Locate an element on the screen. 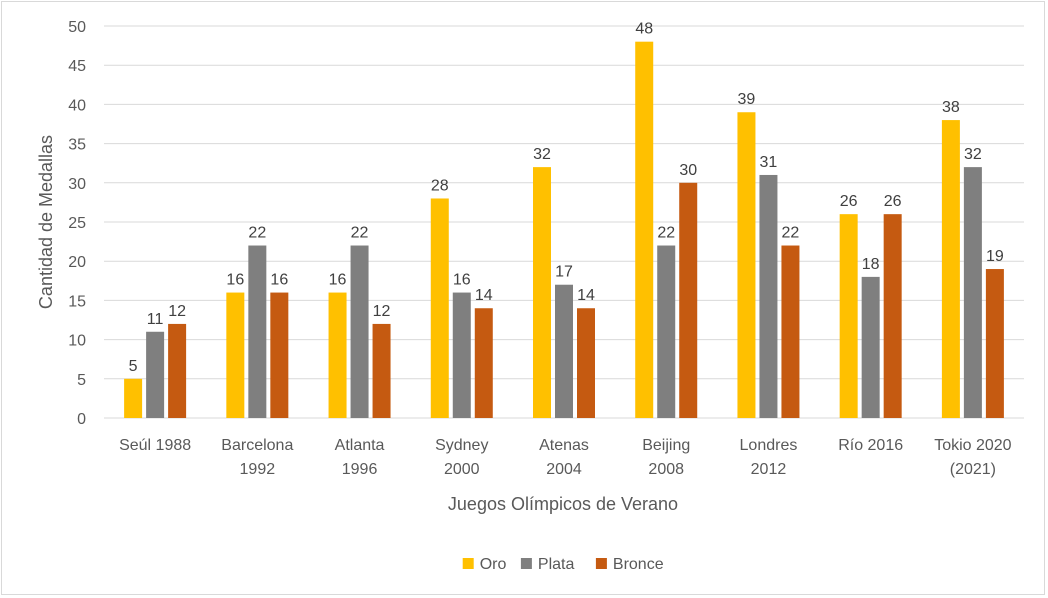 The image size is (1048, 598). y-tick-label: 45 is located at coordinates (77, 66).